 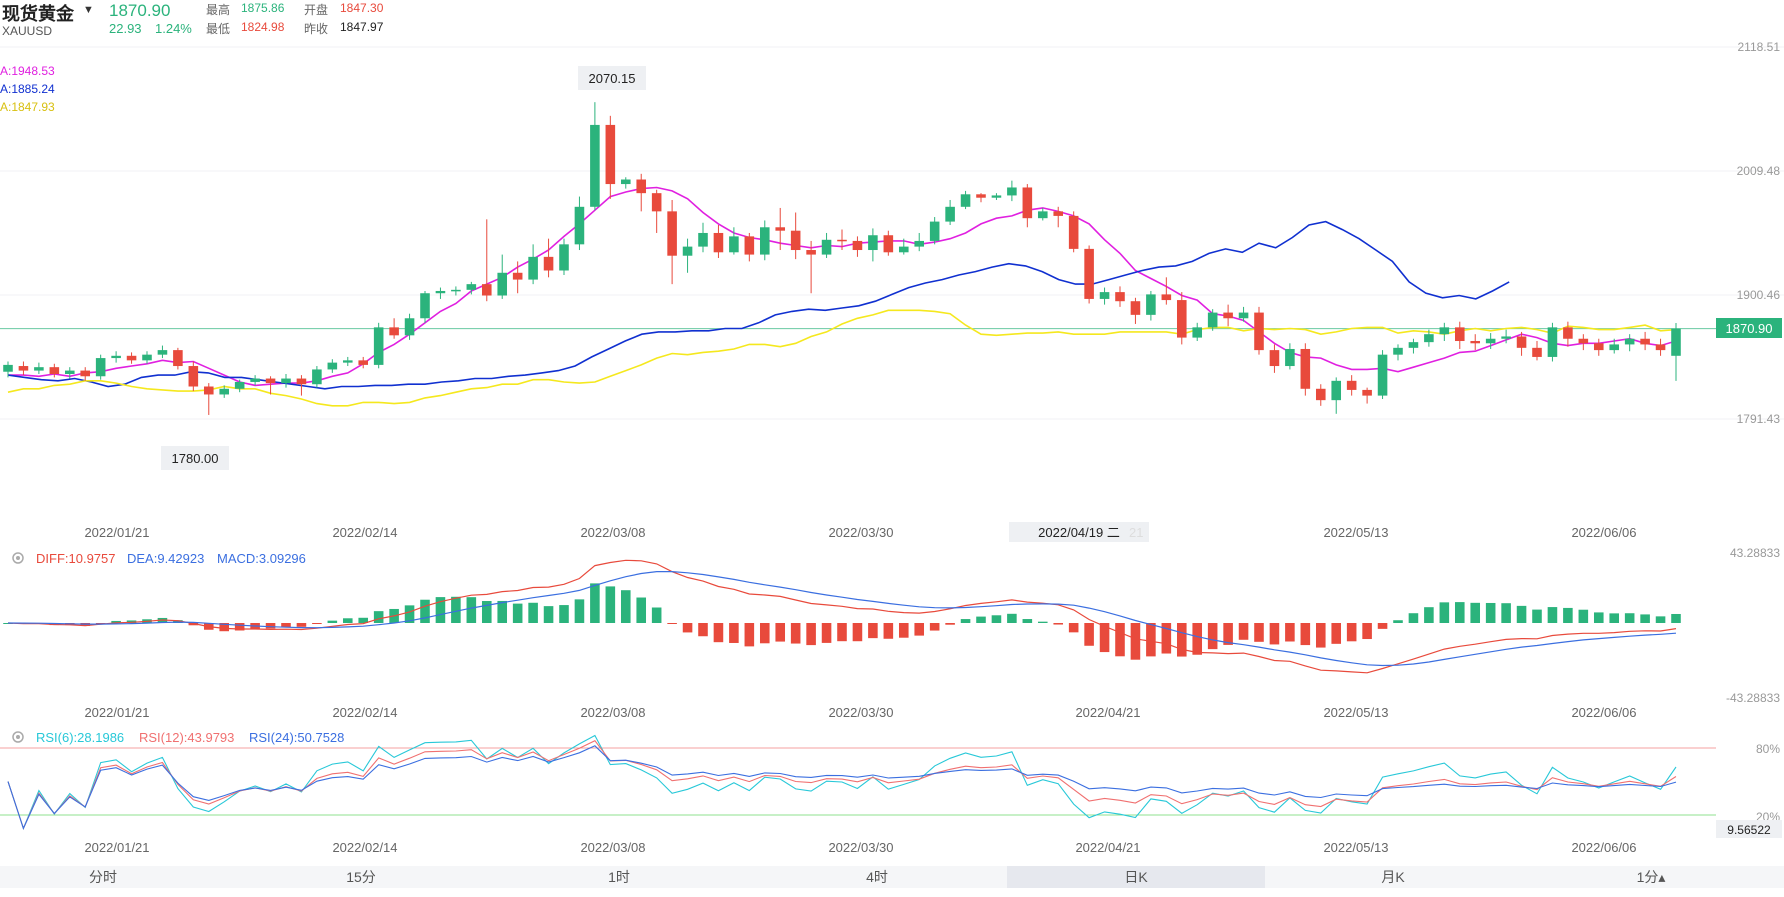 What do you see at coordinates (316, 29) in the screenshot?
I see `prev-close-label: 昨收` at bounding box center [316, 29].